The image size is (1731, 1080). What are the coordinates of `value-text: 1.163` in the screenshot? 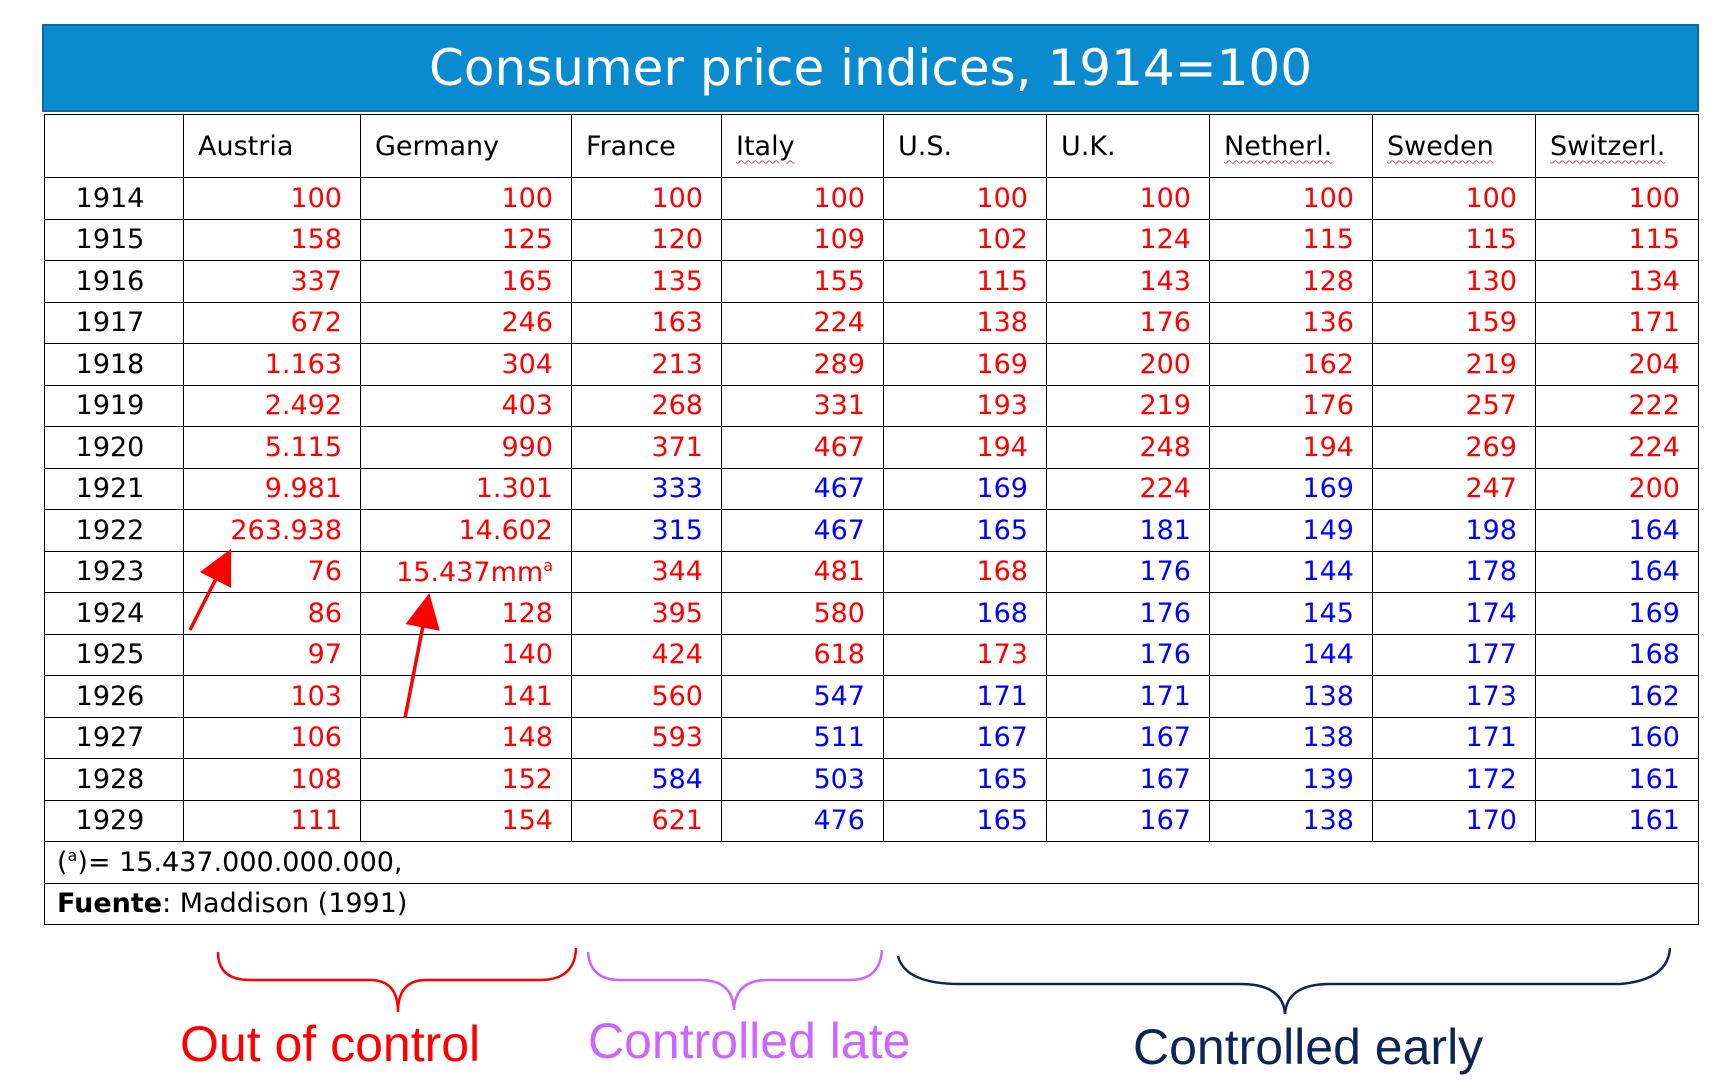 It's located at (303, 364).